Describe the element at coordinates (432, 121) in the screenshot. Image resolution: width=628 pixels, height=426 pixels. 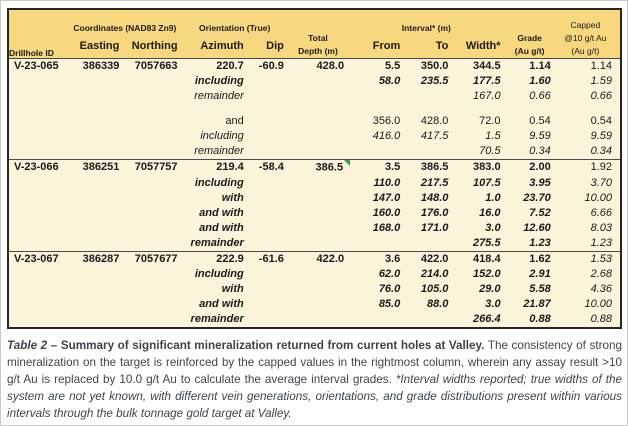
I see `cell-to: 428.0` at that location.